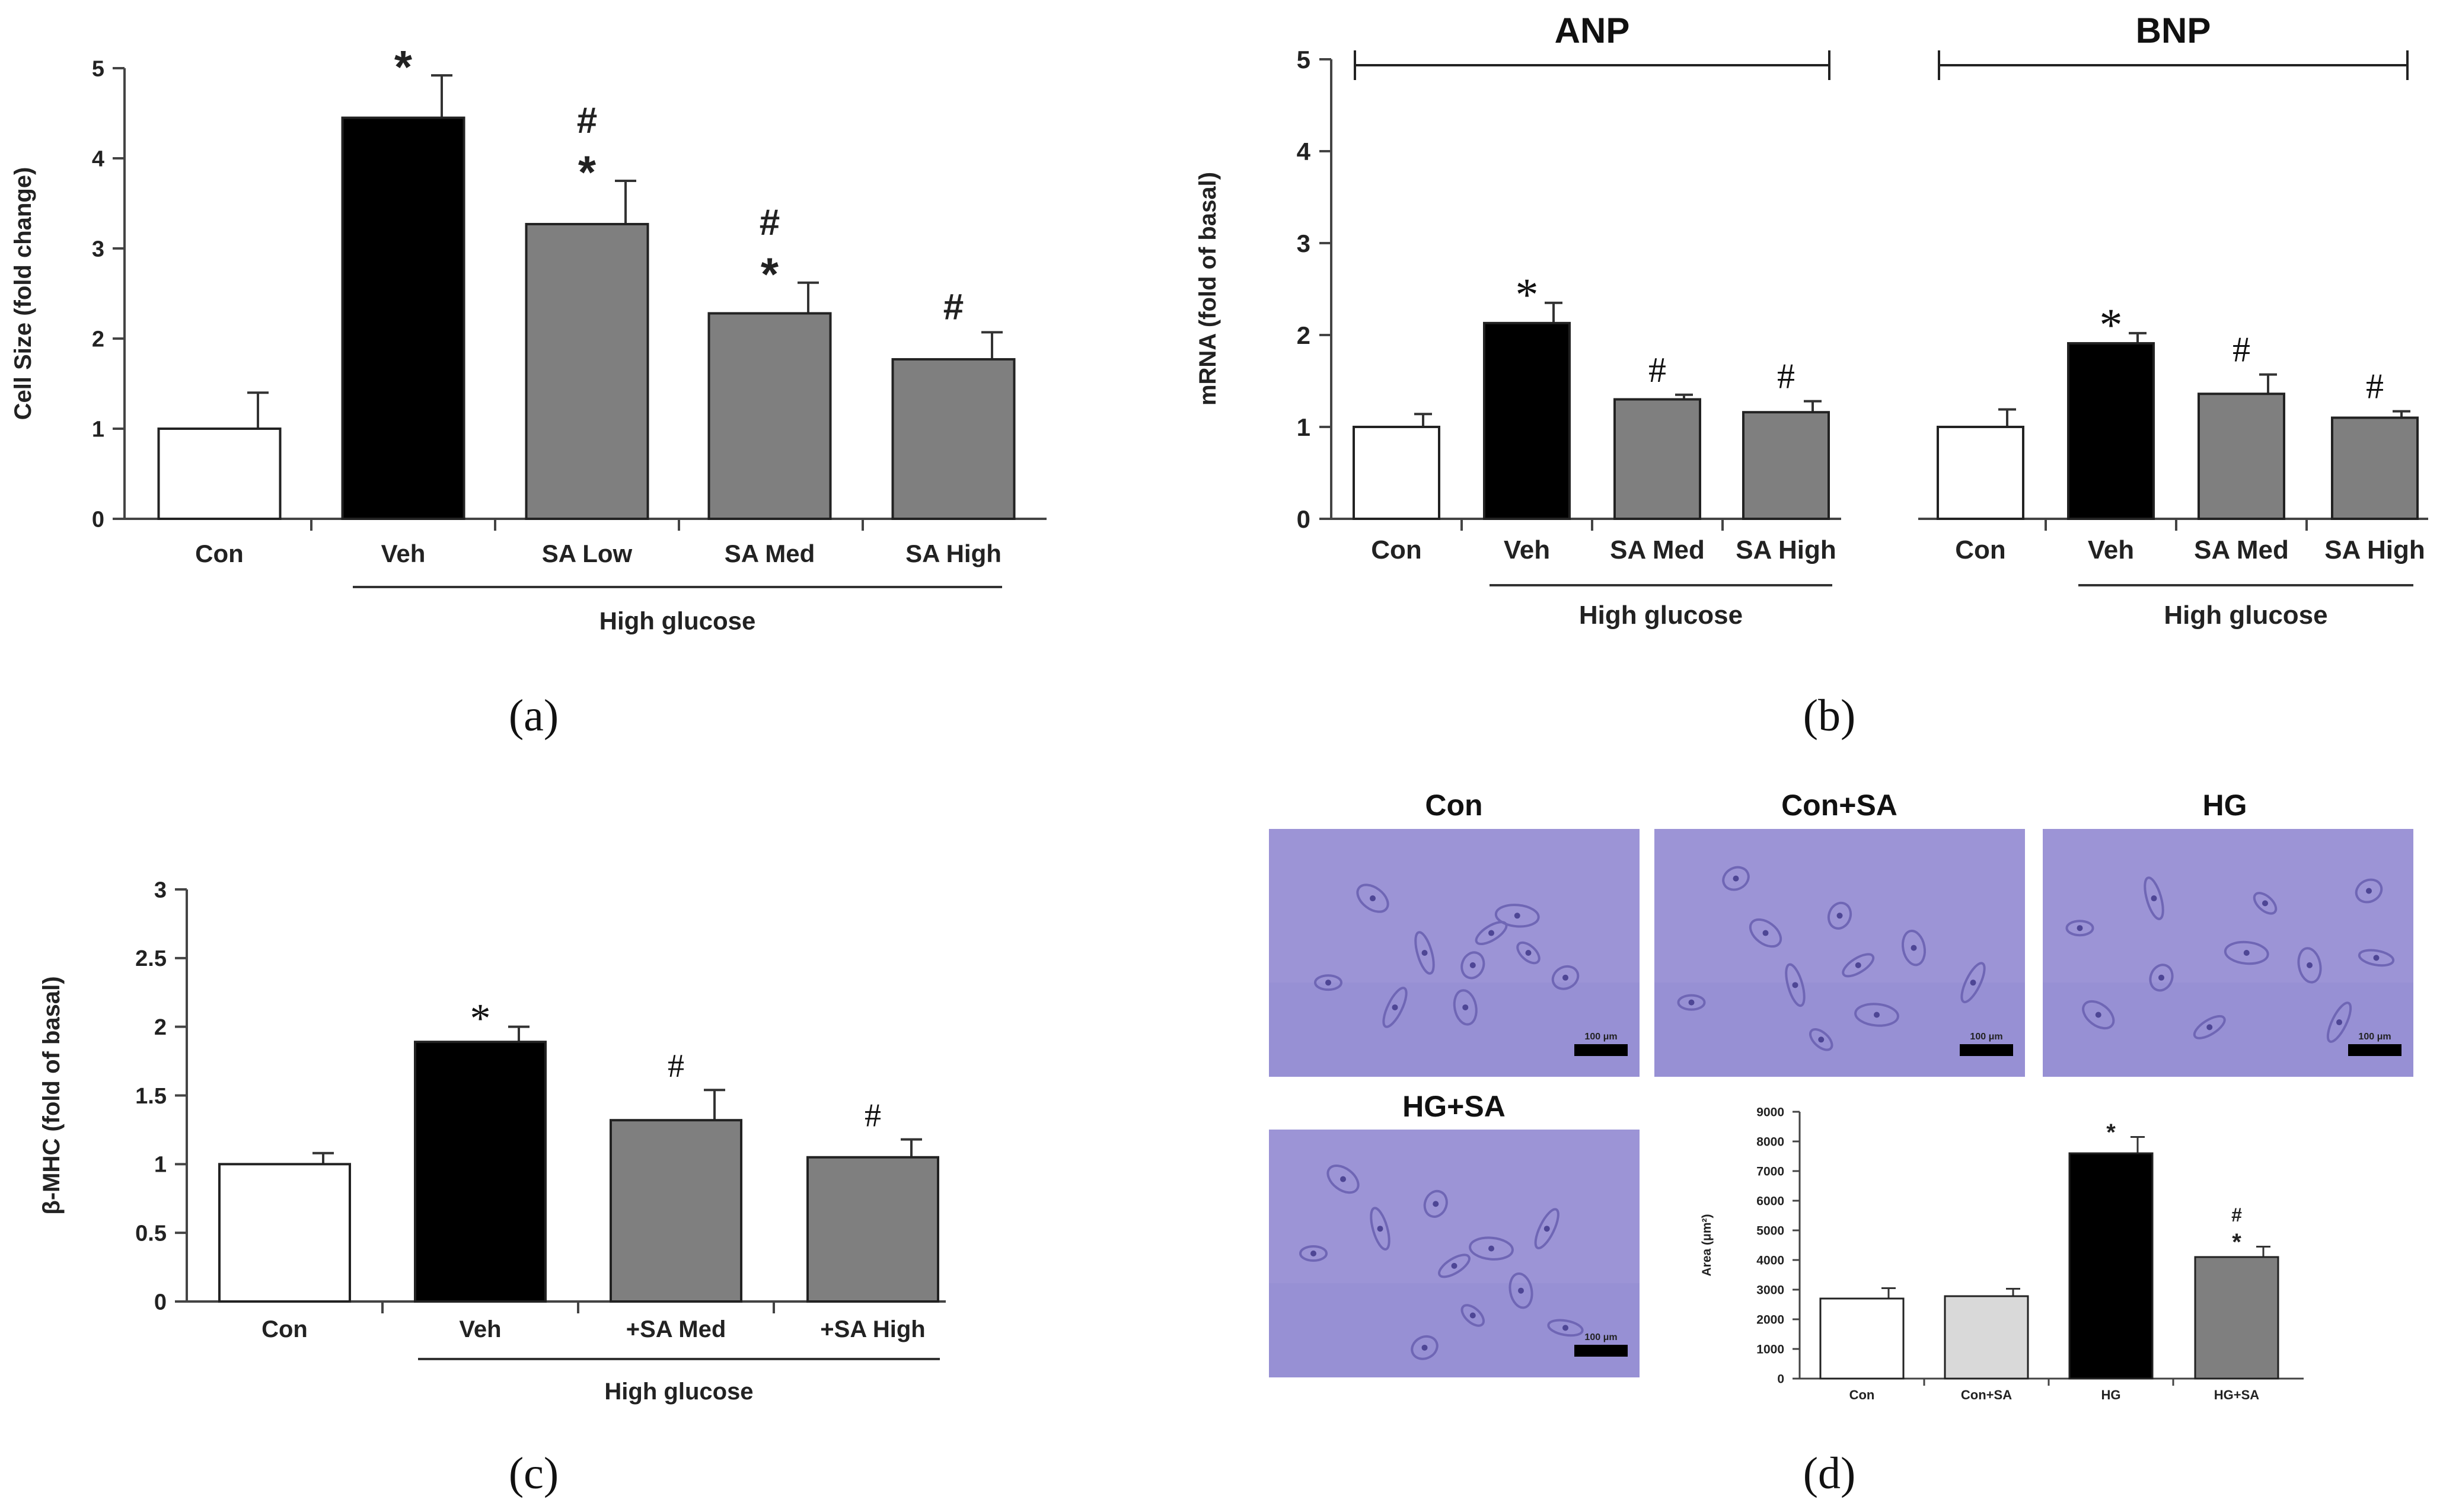  I want to click on y-axis-label: β-MHC (fold of basal), so click(52, 1095).